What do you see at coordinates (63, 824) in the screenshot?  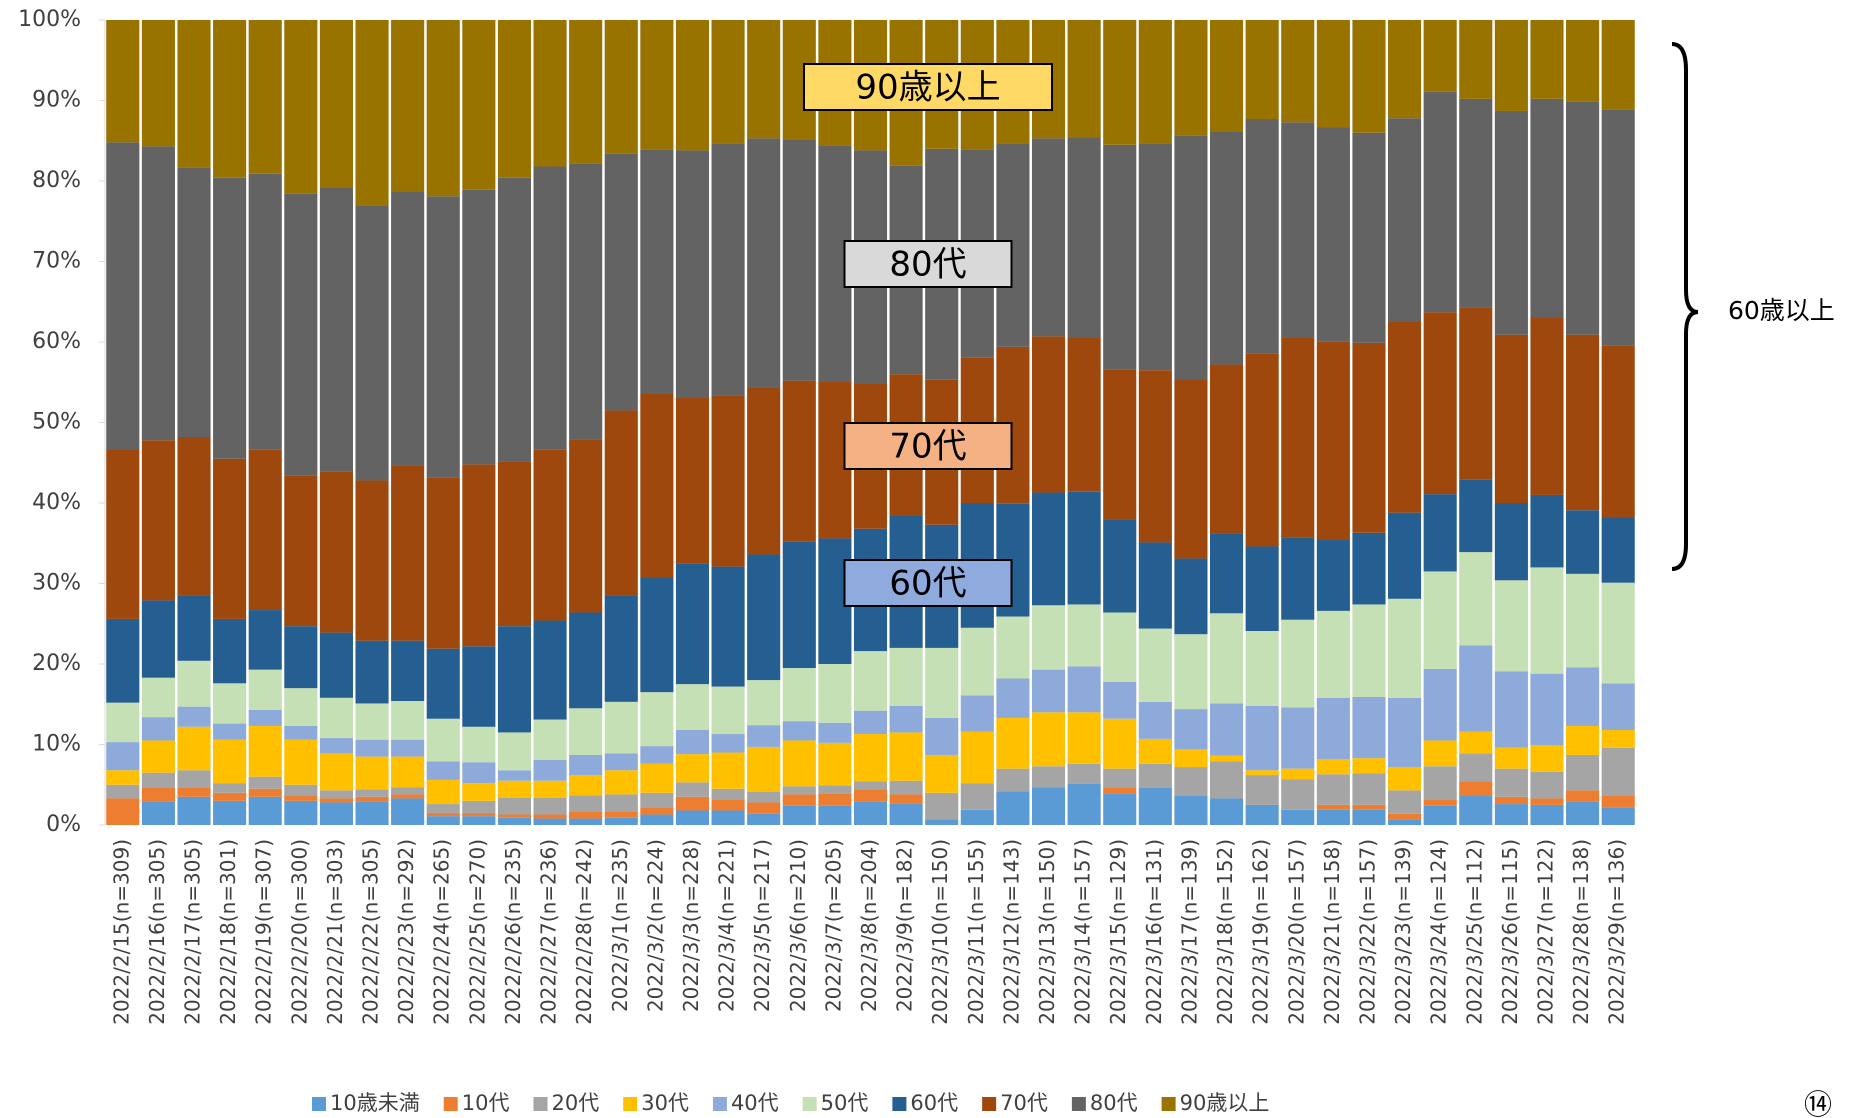 I see `y-tick-label: 0%` at bounding box center [63, 824].